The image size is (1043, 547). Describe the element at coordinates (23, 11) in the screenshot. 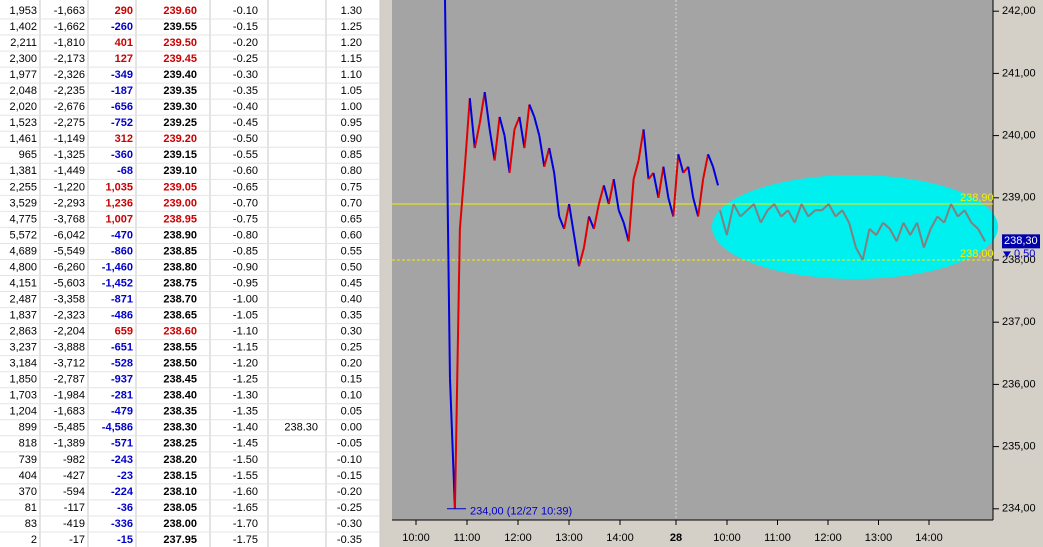

I see `table-cell: 1,953` at that location.